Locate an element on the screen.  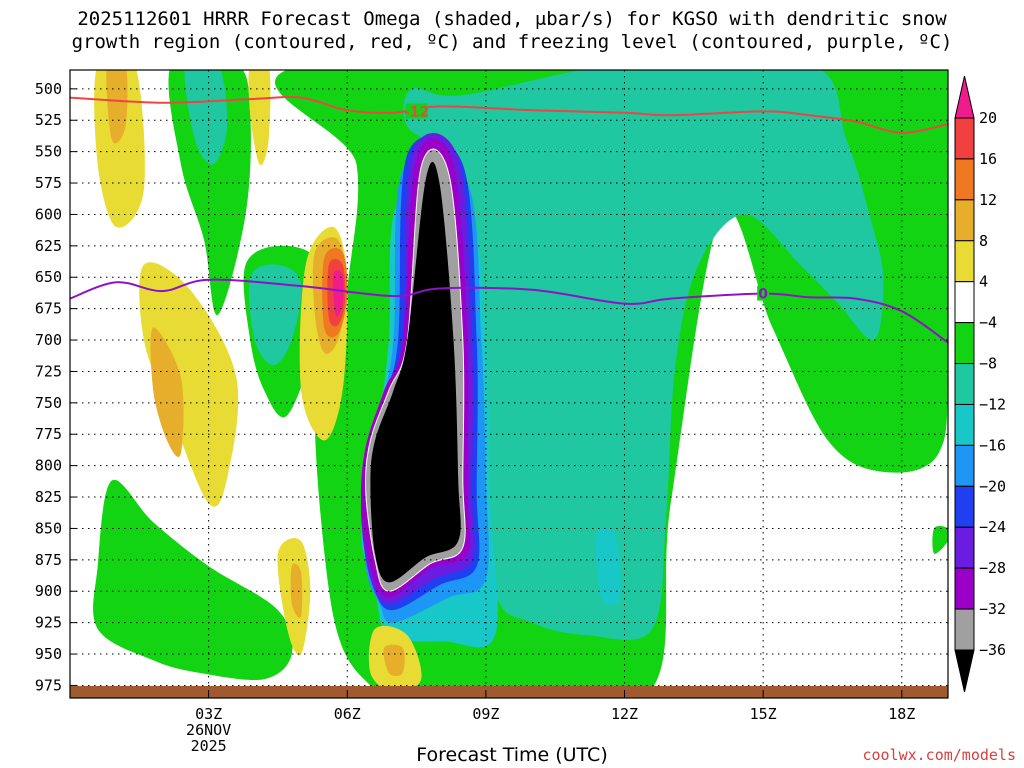
date-label-year: 2025 is located at coordinates (209, 746).